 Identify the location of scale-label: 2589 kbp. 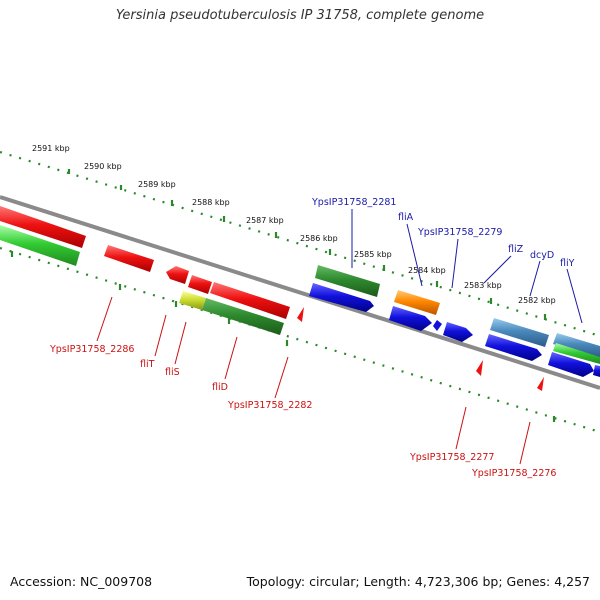
(157, 184).